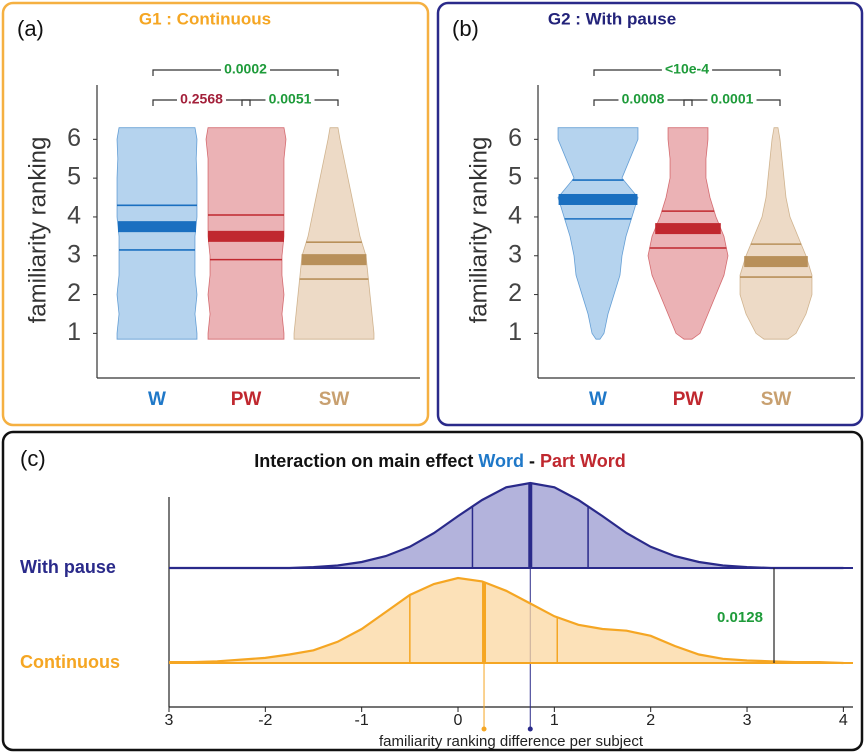 This screenshot has width=867, height=754. What do you see at coordinates (501, 461) in the screenshot?
I see `title-part: Word` at bounding box center [501, 461].